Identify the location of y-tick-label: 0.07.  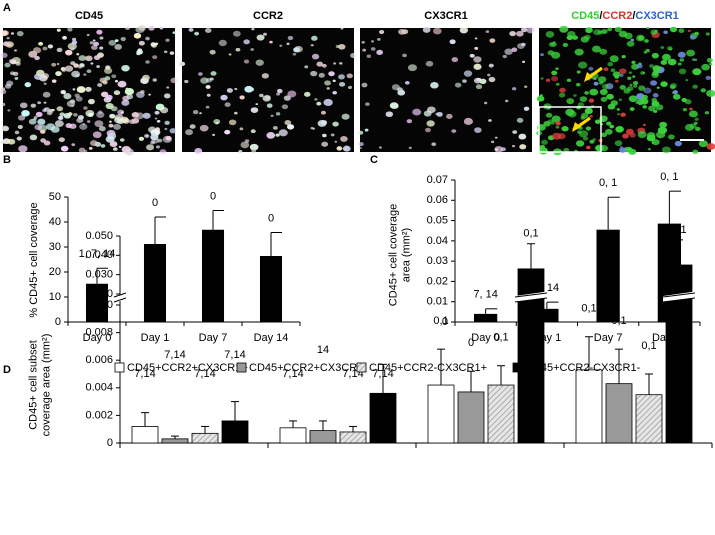
(437, 180).